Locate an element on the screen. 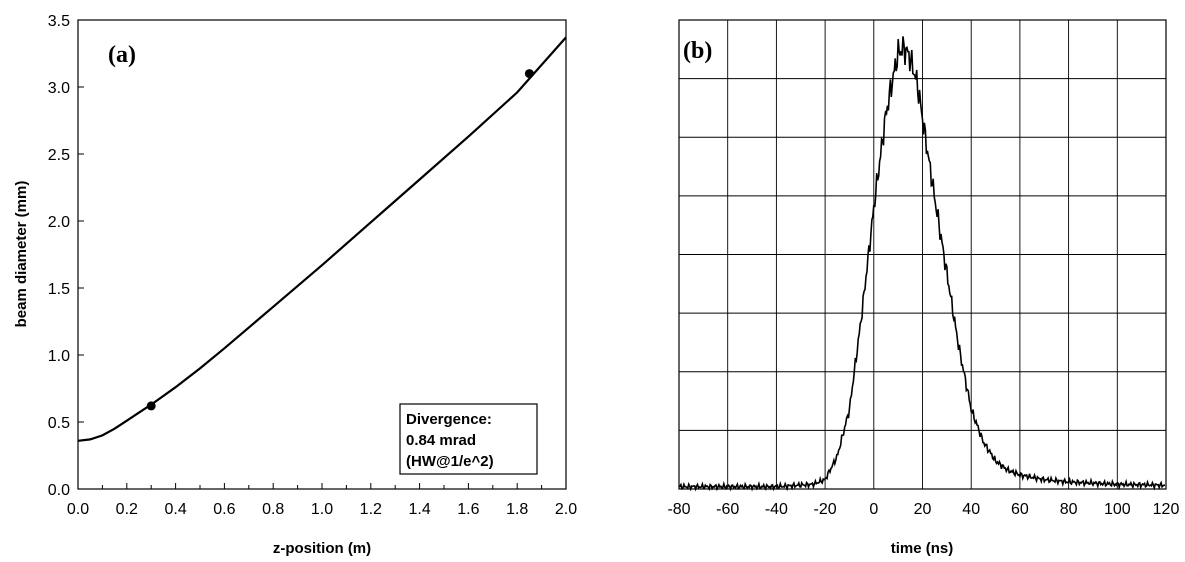 The width and height of the screenshot is (1185, 562). panel-b-x-tick-label: 60 is located at coordinates (1020, 509).